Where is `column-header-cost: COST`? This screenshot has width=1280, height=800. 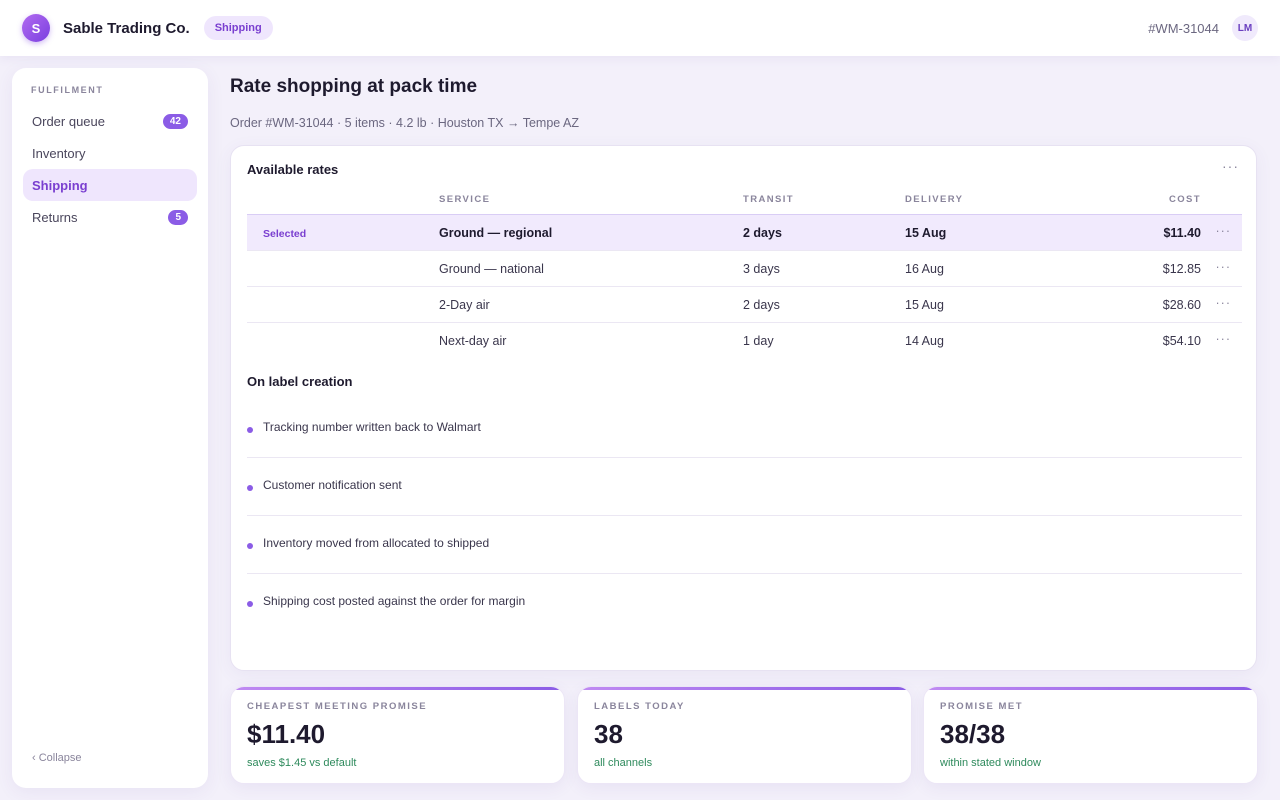
column-header-cost: COST is located at coordinates (1185, 199).